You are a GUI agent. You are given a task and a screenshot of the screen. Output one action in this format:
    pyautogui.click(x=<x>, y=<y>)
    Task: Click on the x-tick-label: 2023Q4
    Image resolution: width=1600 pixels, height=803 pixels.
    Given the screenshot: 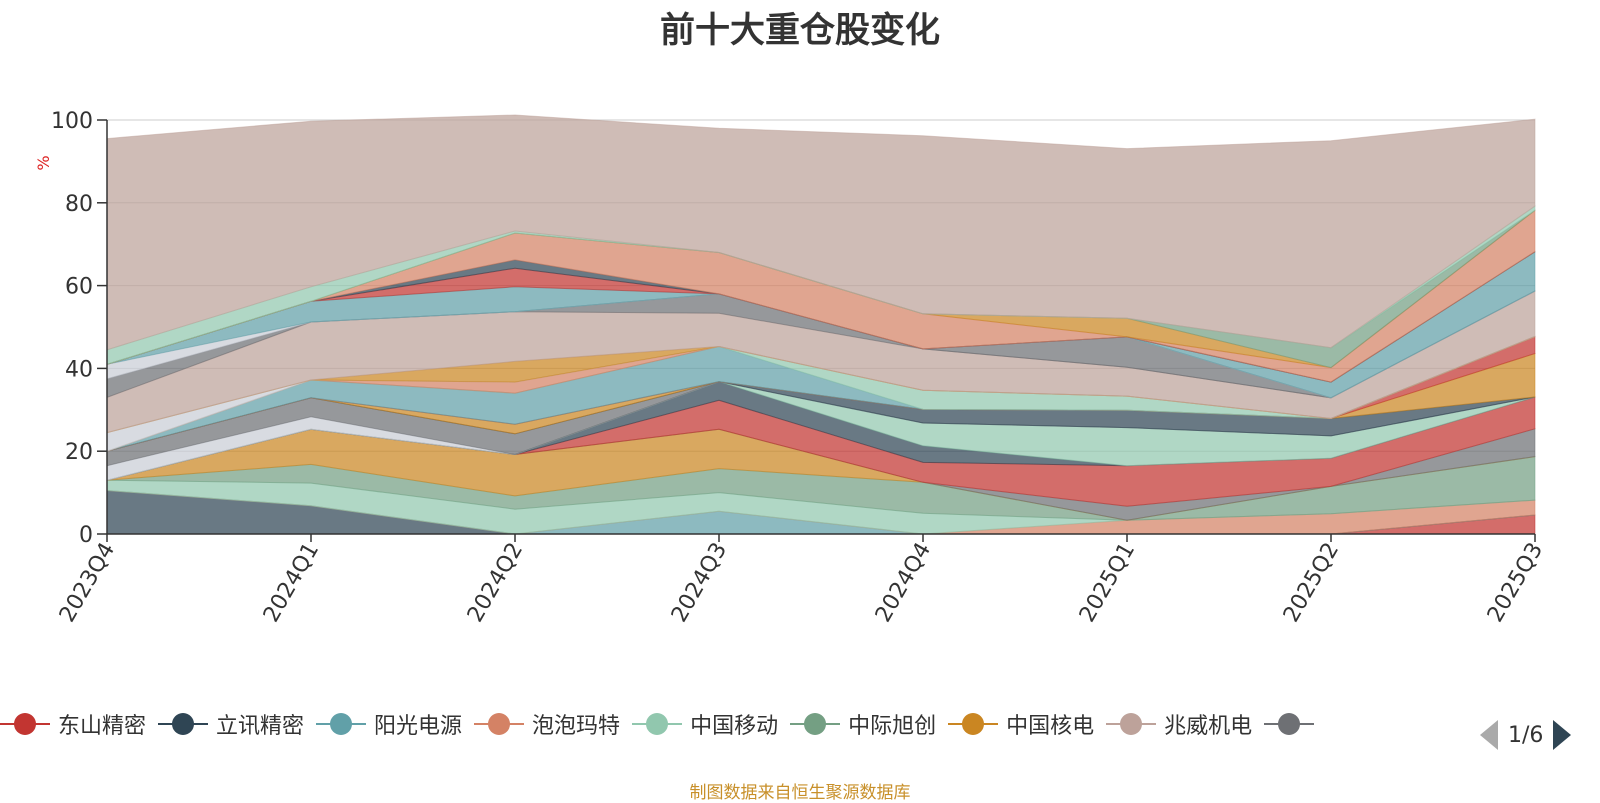 What is the action you would take?
    pyautogui.click(x=87, y=583)
    